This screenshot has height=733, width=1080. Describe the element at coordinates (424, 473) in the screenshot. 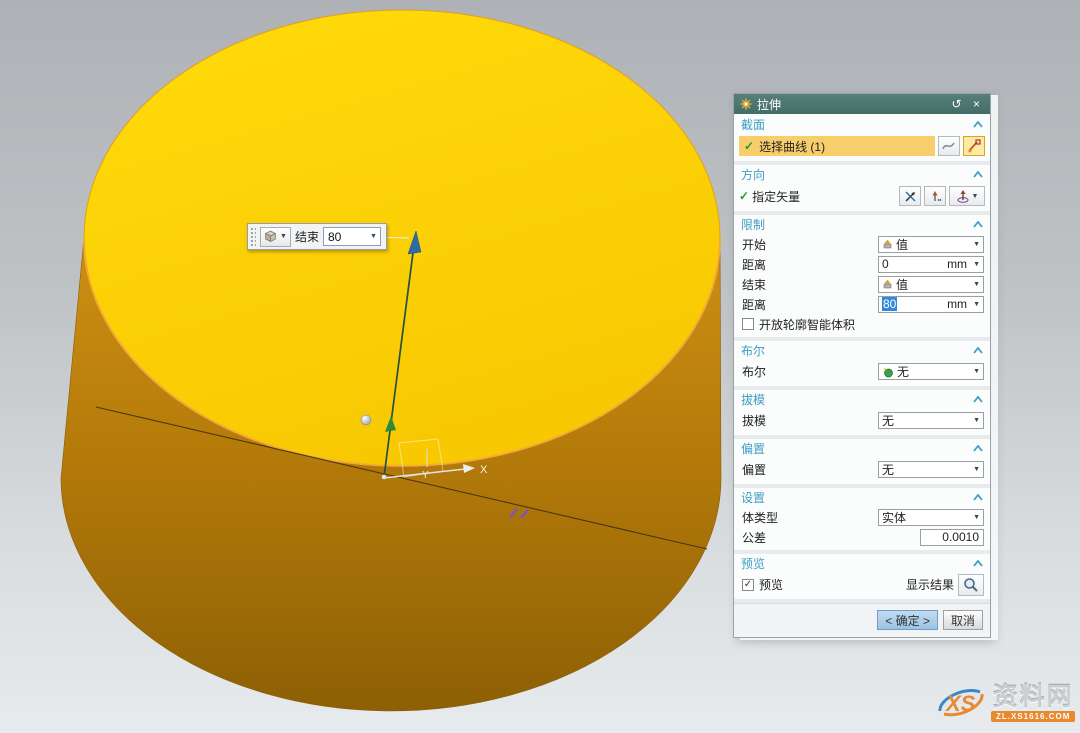

I see `axis-x-line` at that location.